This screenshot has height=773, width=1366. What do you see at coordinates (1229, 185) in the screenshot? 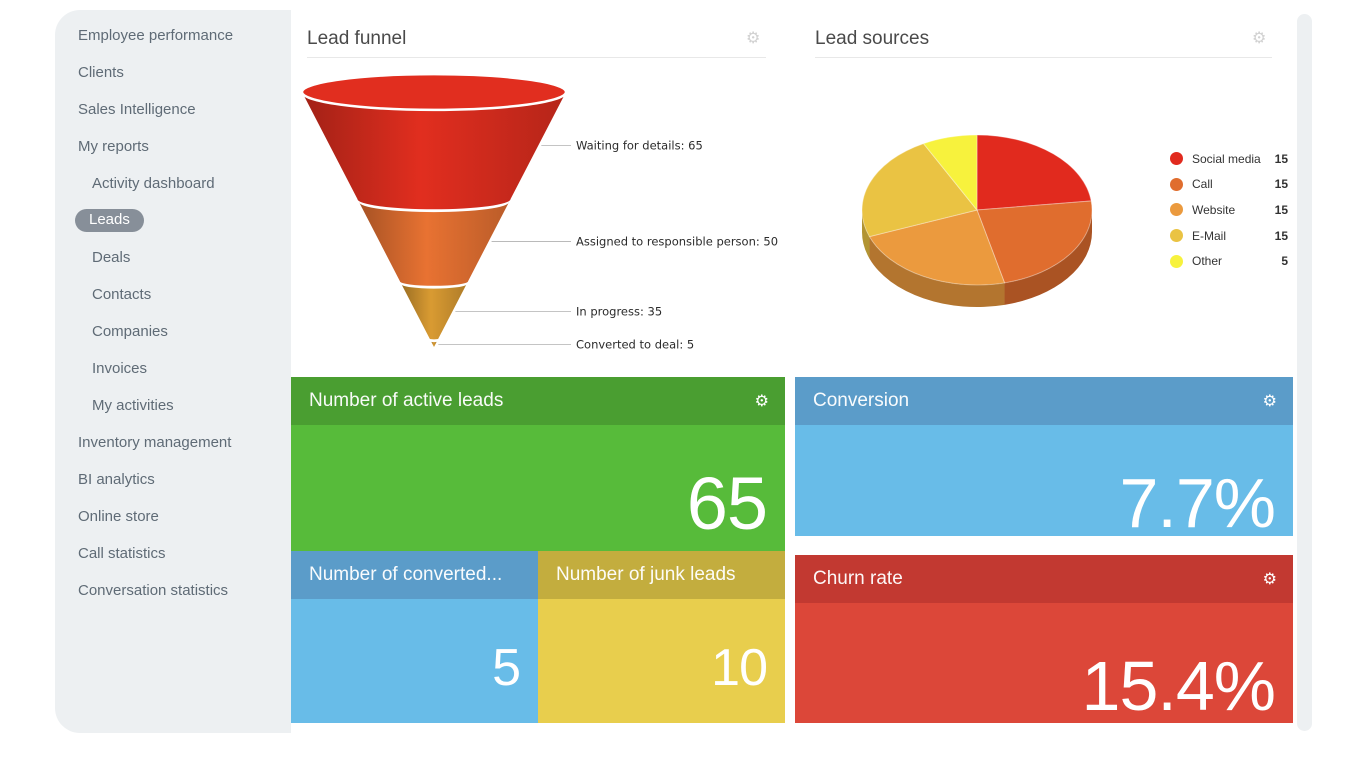
I see `legend-item-call: Call 15` at bounding box center [1229, 185].